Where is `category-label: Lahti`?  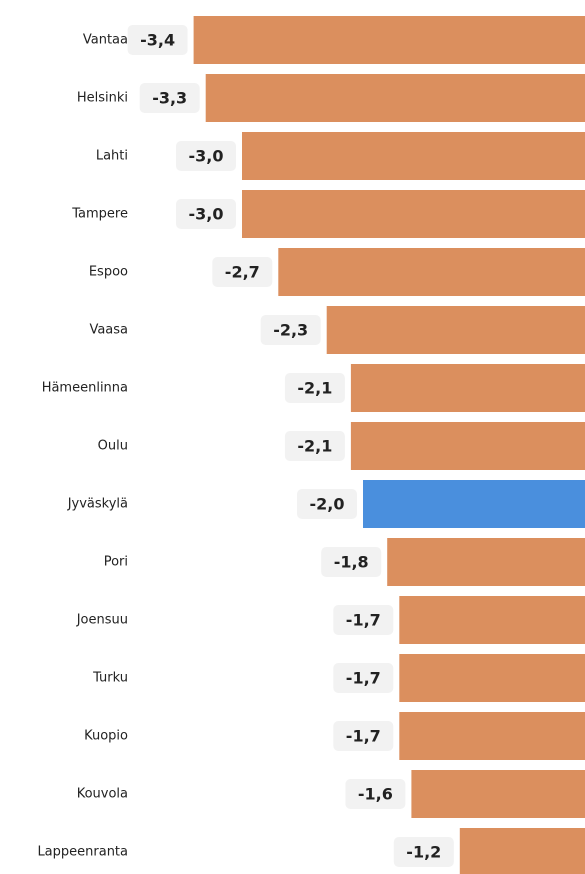 category-label: Lahti is located at coordinates (112, 156).